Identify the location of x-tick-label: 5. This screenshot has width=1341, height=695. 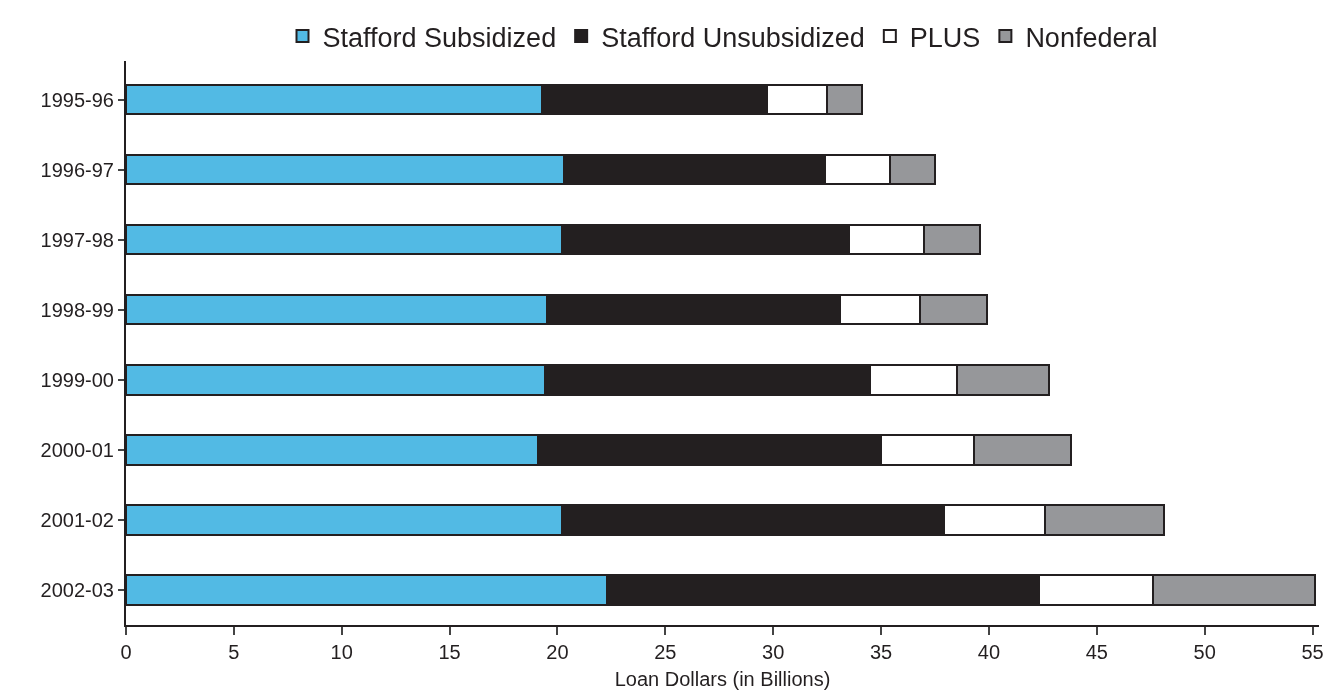
(234, 652).